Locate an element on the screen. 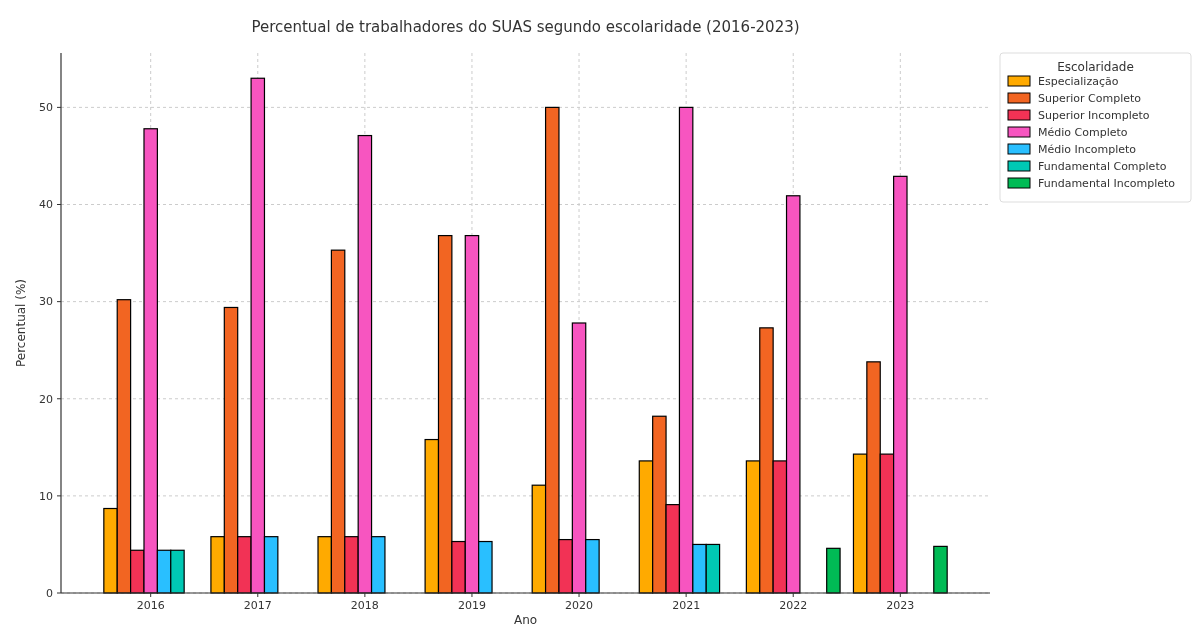 This screenshot has width=1203, height=637. x-tick-label: 2017 is located at coordinates (257, 605).